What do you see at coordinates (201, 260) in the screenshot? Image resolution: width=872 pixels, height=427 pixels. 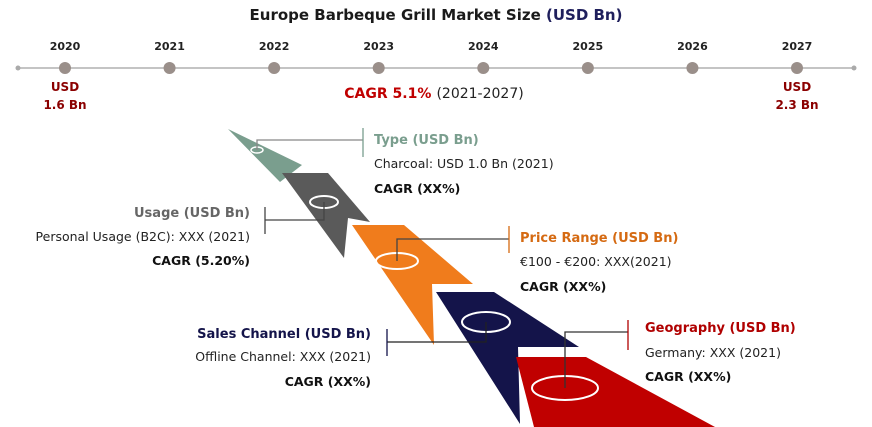 I see `segment-usage-cagr: CAGR (5.20%)` at bounding box center [201, 260].